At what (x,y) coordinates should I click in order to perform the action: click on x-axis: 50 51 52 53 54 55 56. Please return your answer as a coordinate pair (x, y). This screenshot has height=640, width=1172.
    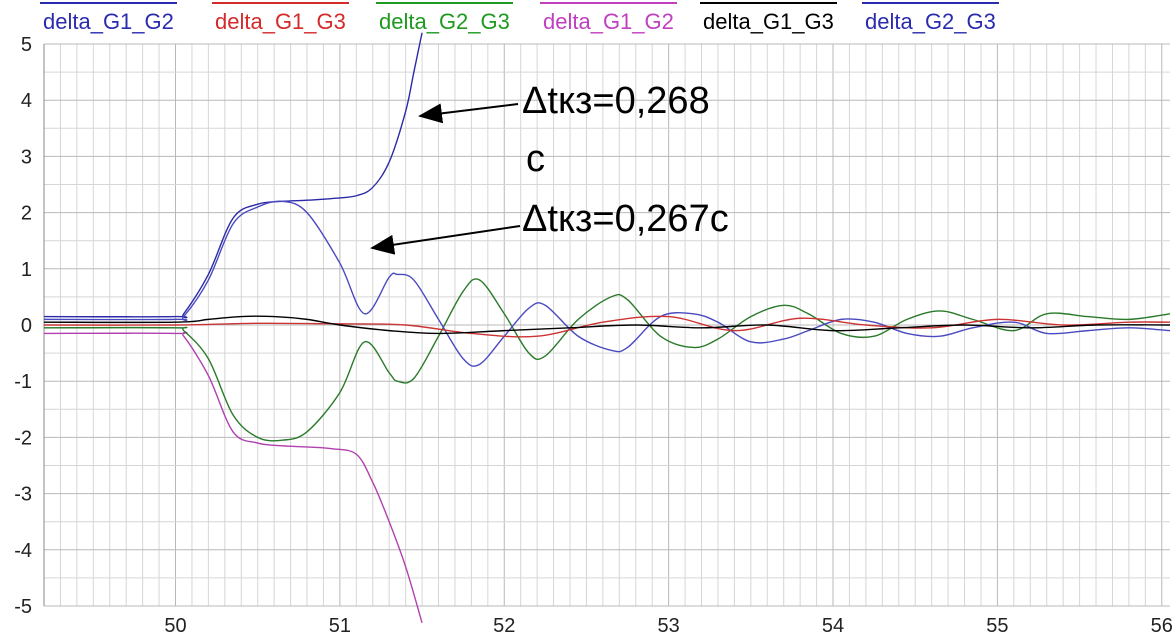
    Looking at the image, I should click on (668, 626).